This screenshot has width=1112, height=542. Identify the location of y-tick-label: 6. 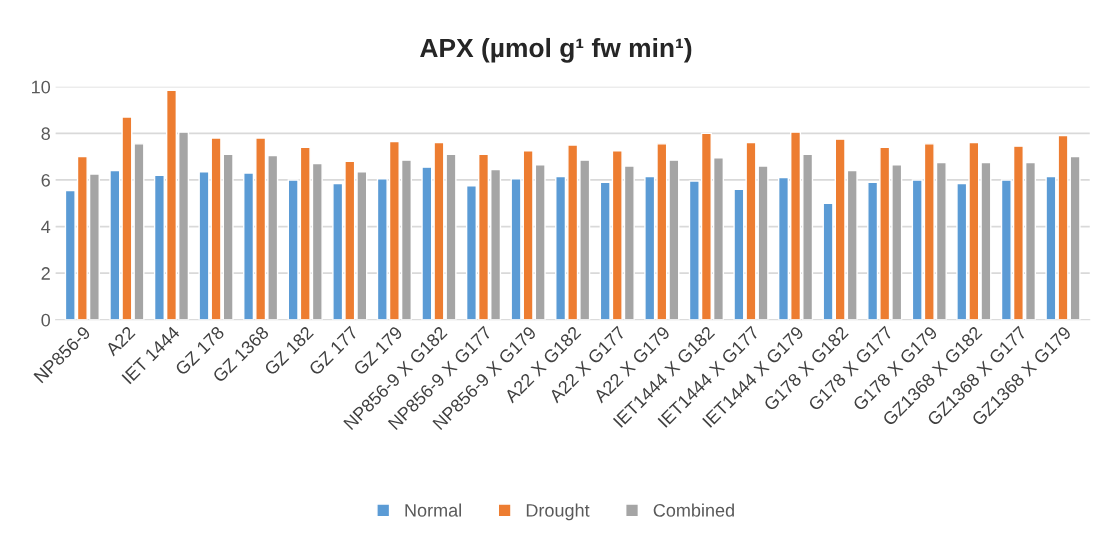
(45, 180).